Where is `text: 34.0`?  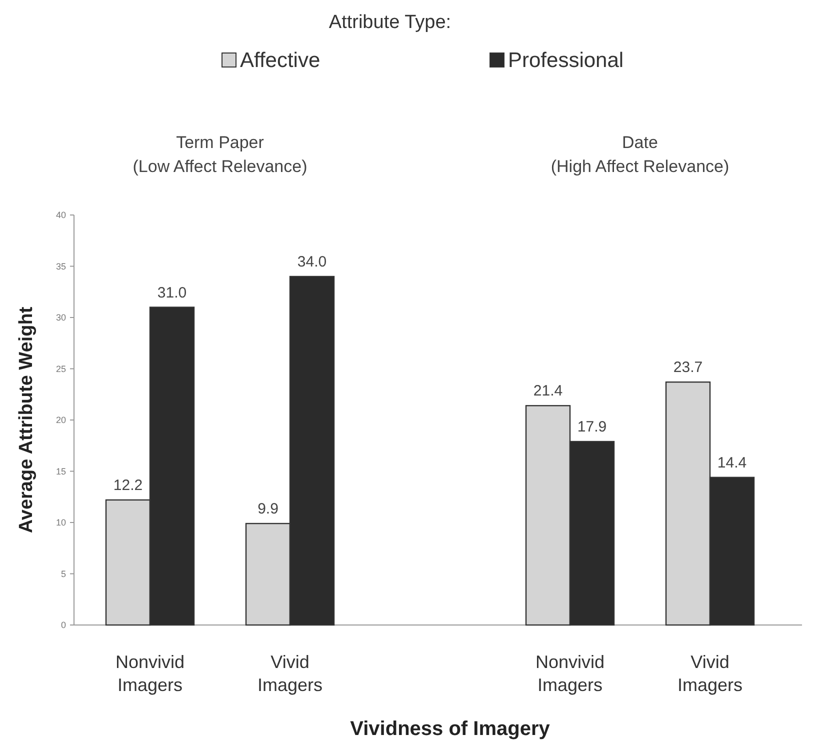
text: 34.0 is located at coordinates (312, 262).